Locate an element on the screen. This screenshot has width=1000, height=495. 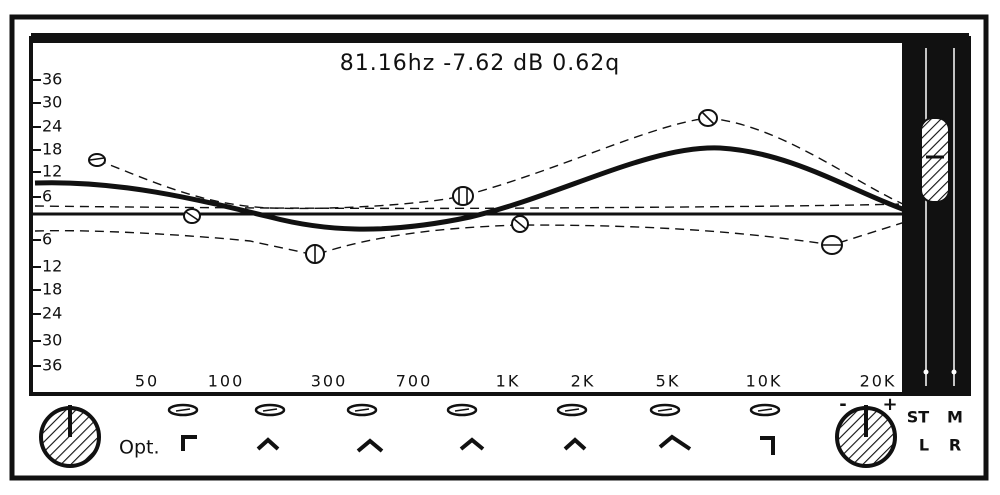
x-label: 100 is located at coordinates (226, 381).